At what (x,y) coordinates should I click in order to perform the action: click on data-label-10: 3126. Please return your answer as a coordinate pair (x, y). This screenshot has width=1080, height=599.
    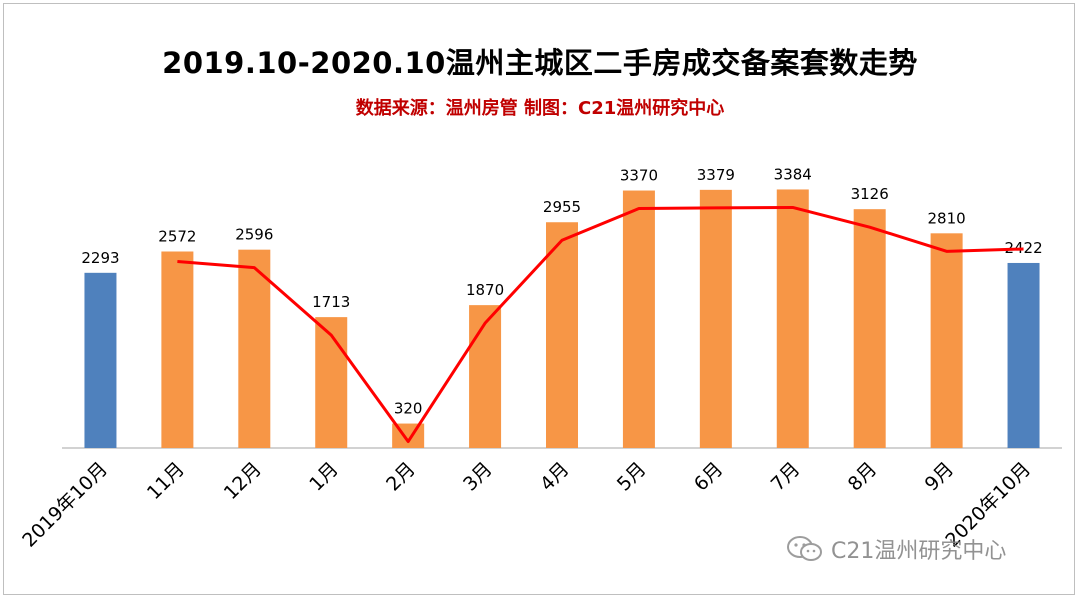
    Looking at the image, I should click on (870, 194).